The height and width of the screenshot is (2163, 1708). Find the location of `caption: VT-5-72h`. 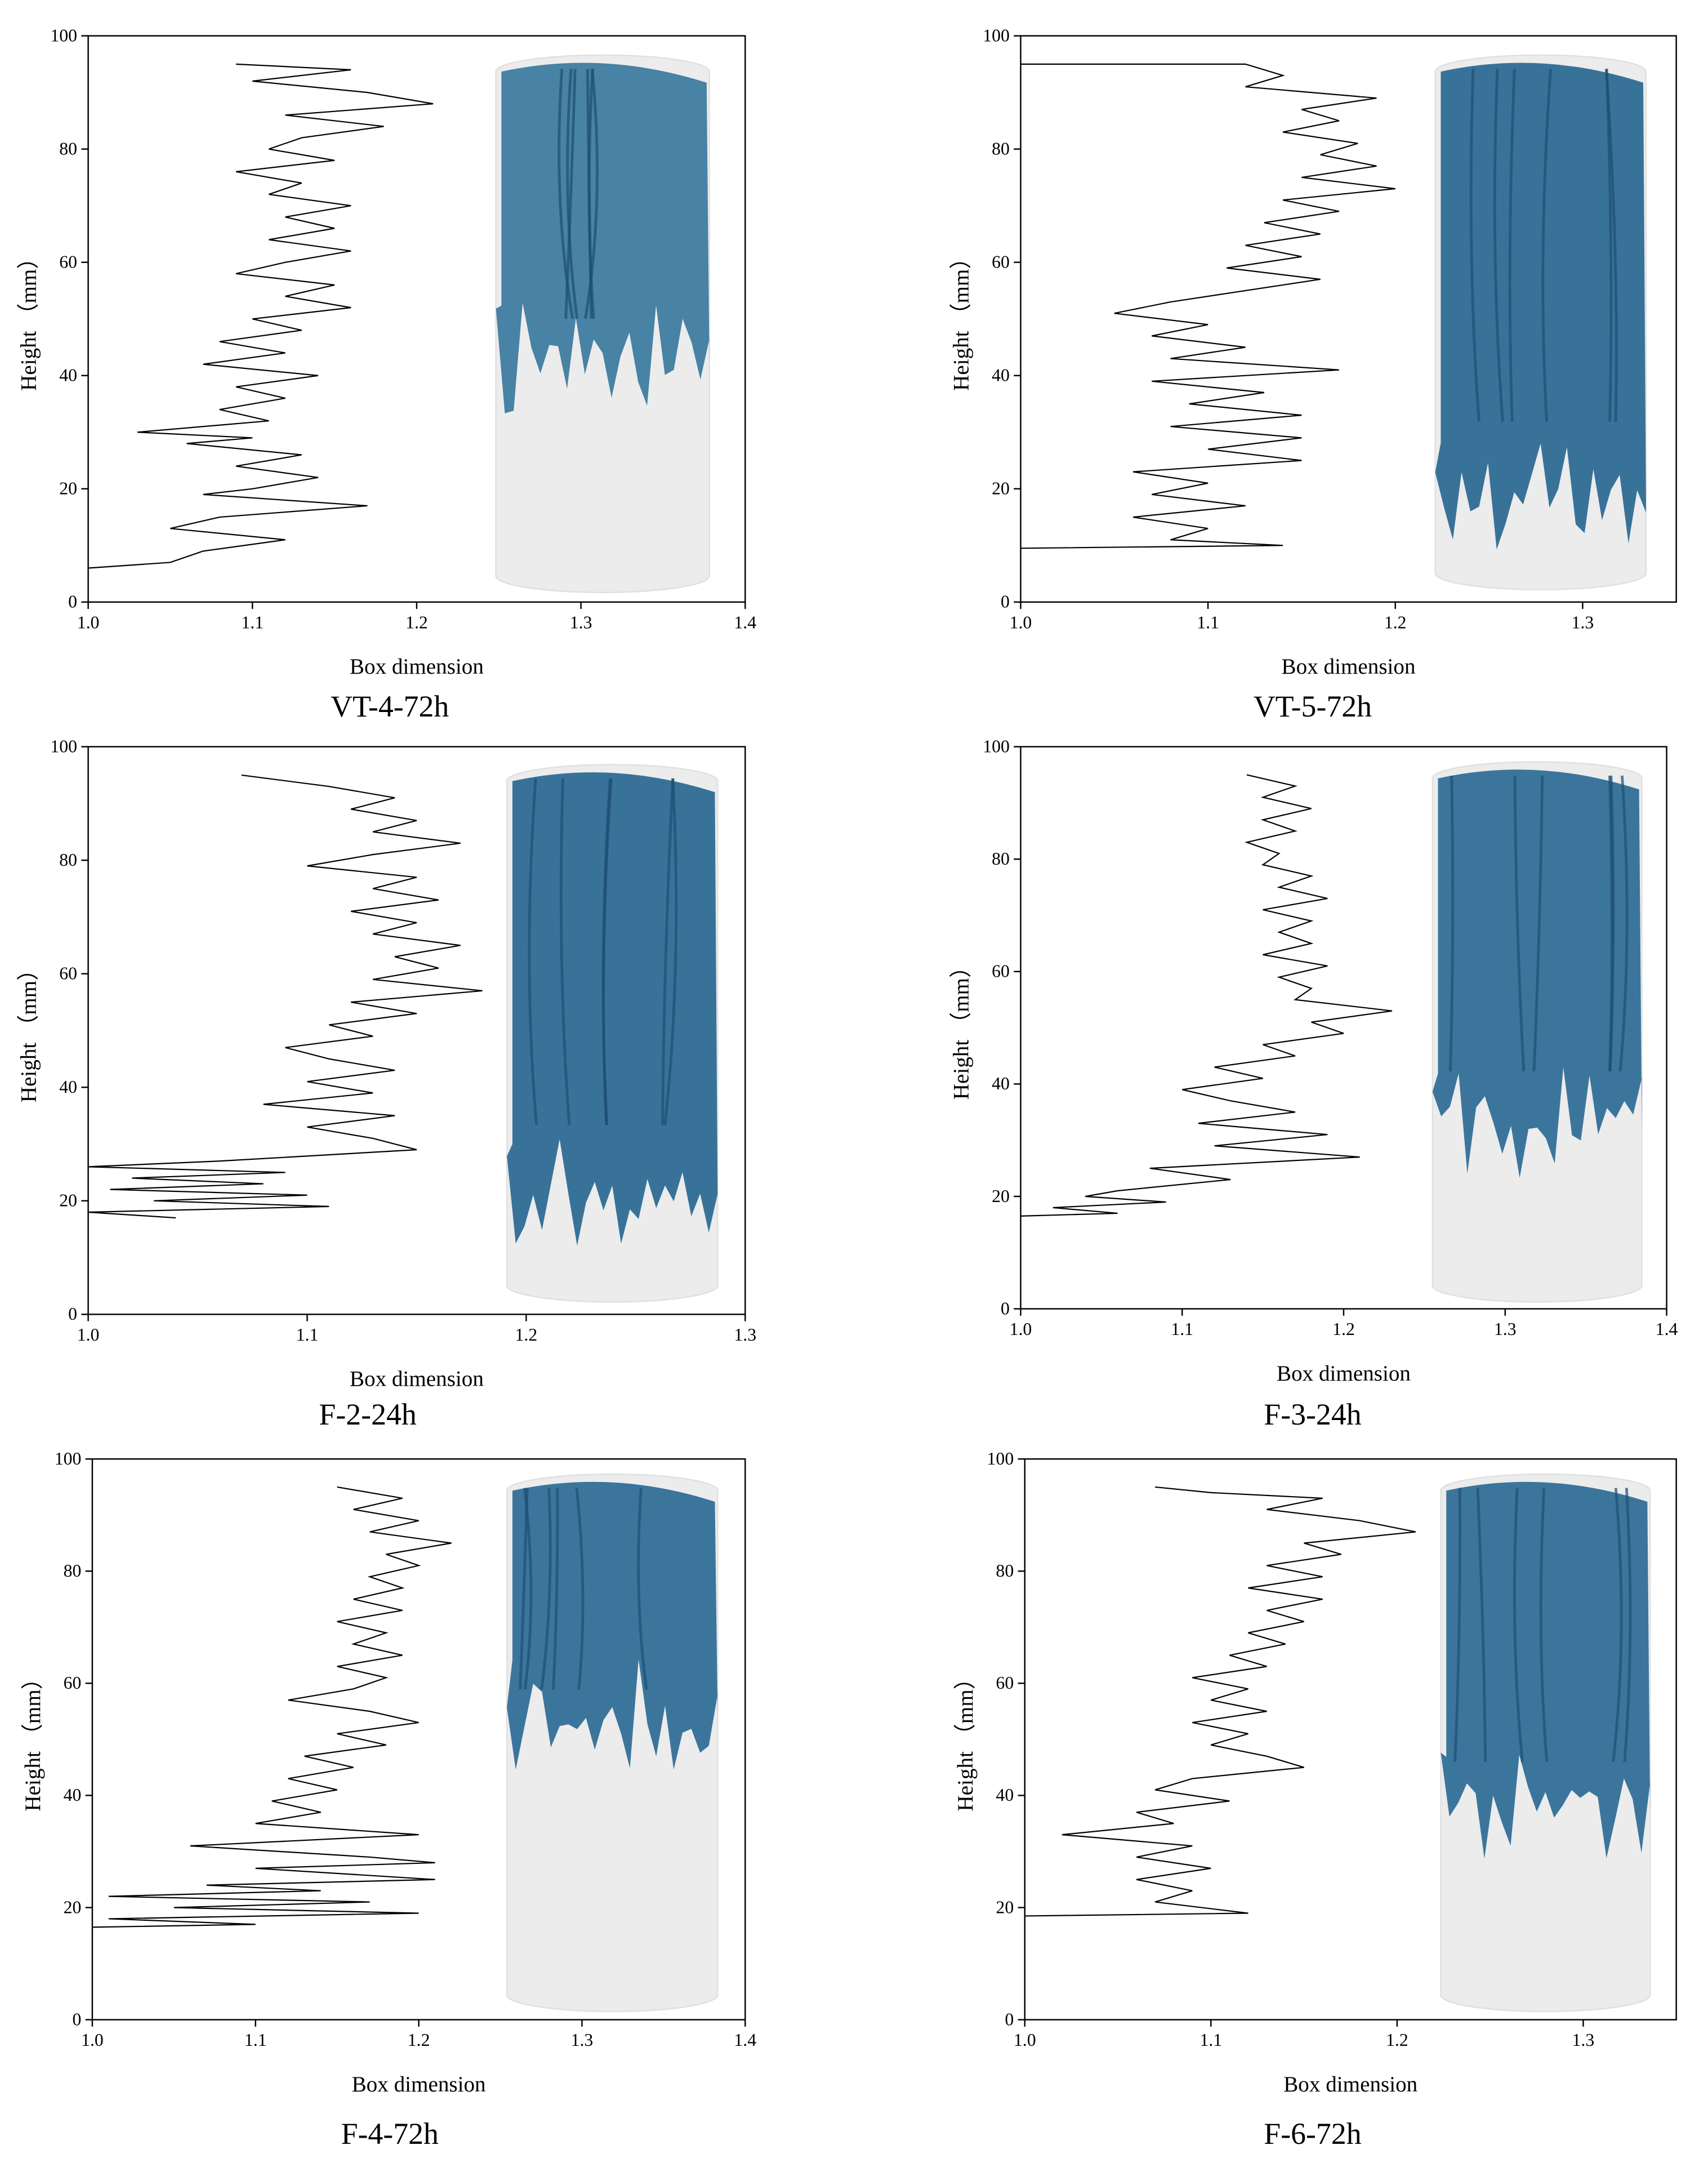

caption: VT-5-72h is located at coordinates (1313, 706).